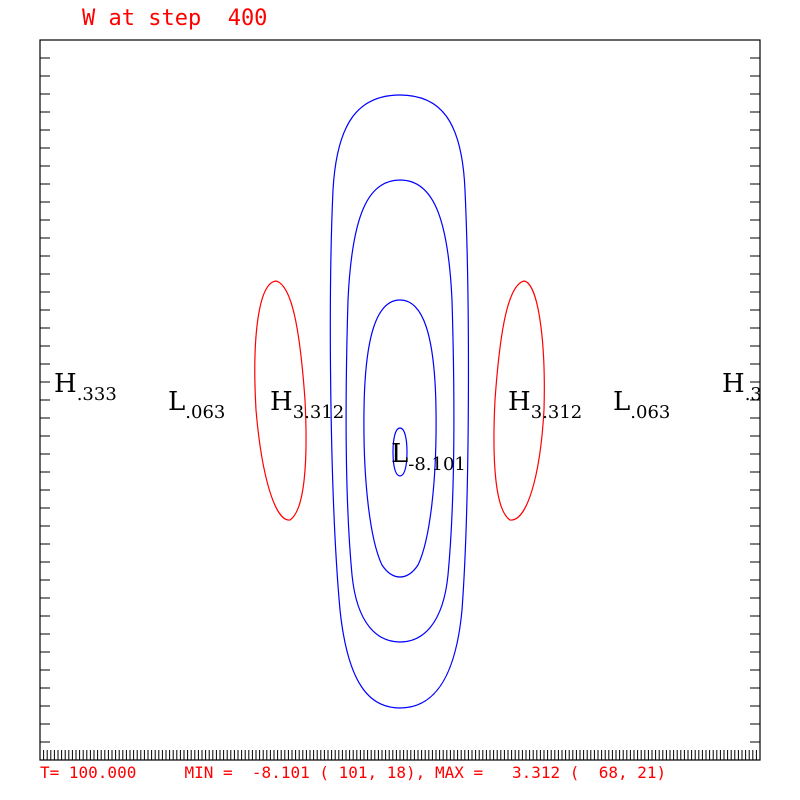  I want to click on extremum-high-right: H.3, so click(742, 387).